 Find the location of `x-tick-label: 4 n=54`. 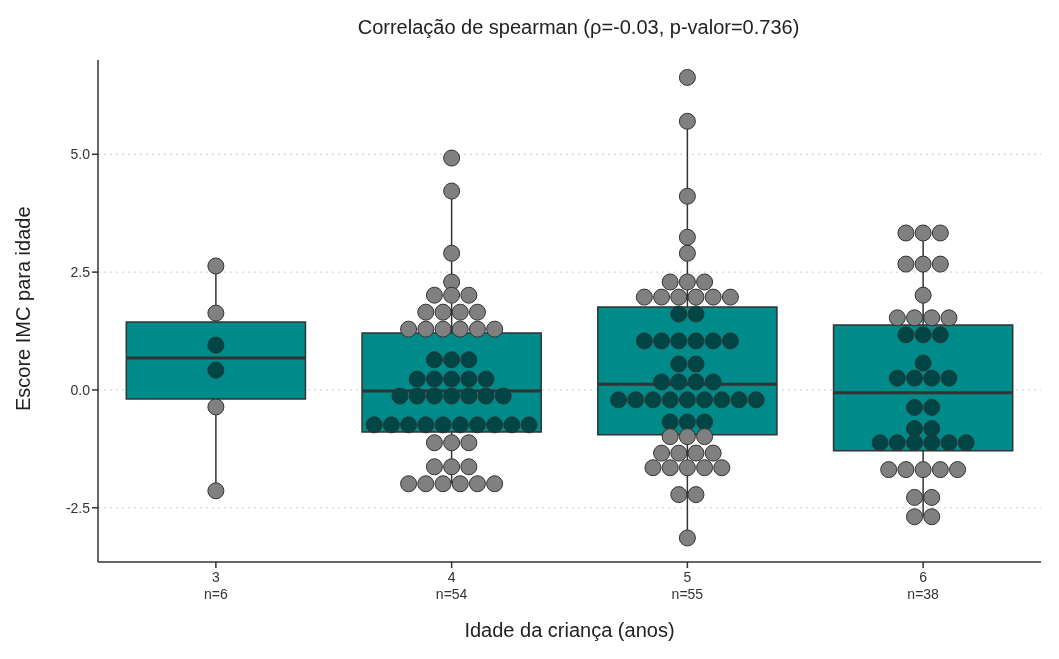

x-tick-label: 4 n=54 is located at coordinates (451, 585).